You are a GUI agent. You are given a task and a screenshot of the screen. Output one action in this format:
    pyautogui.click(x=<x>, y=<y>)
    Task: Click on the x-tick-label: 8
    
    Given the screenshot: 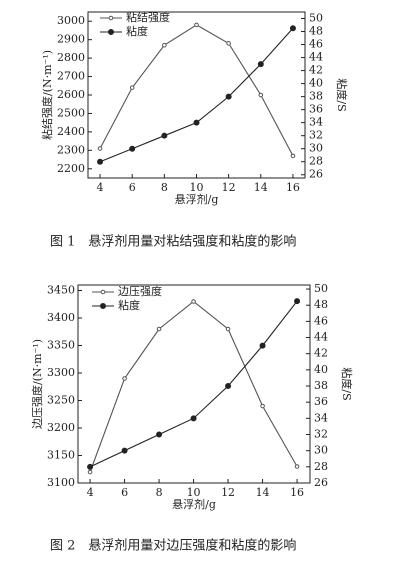 What is the action you would take?
    pyautogui.click(x=164, y=187)
    